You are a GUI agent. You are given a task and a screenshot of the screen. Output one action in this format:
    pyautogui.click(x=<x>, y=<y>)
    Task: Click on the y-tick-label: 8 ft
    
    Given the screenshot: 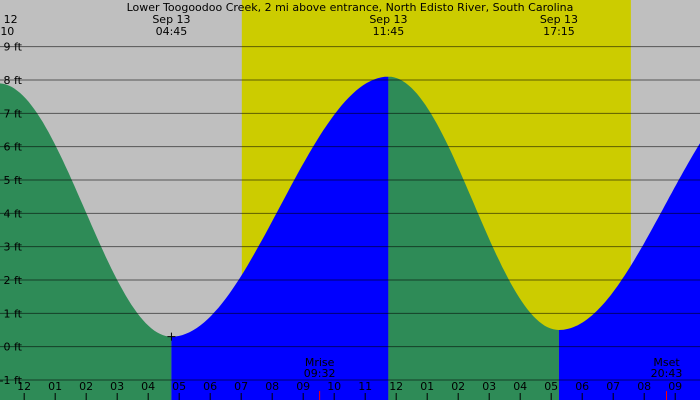 What is the action you would take?
    pyautogui.click(x=13, y=80)
    